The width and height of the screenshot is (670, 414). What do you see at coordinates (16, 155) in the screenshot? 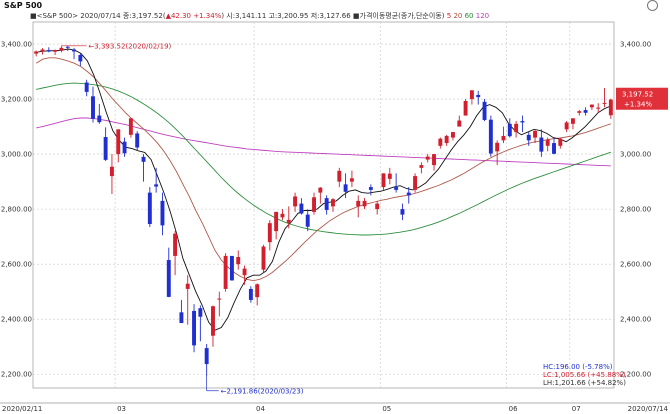
I see `y-tick-label-left: 3,000.00` at bounding box center [16, 155].